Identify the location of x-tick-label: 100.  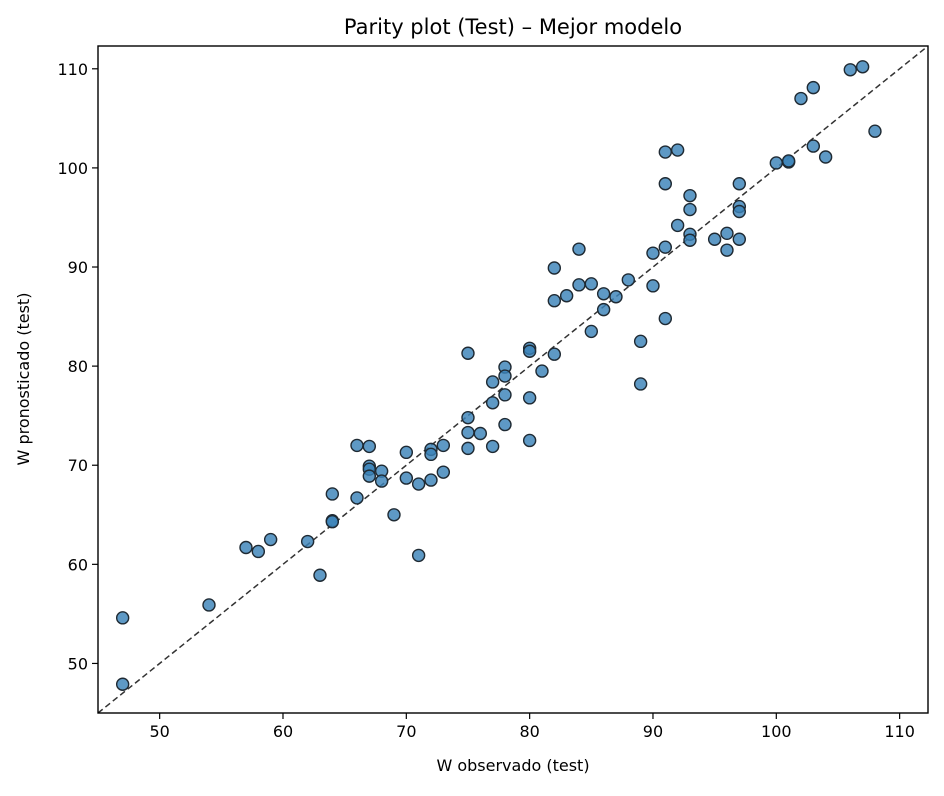
(776, 731).